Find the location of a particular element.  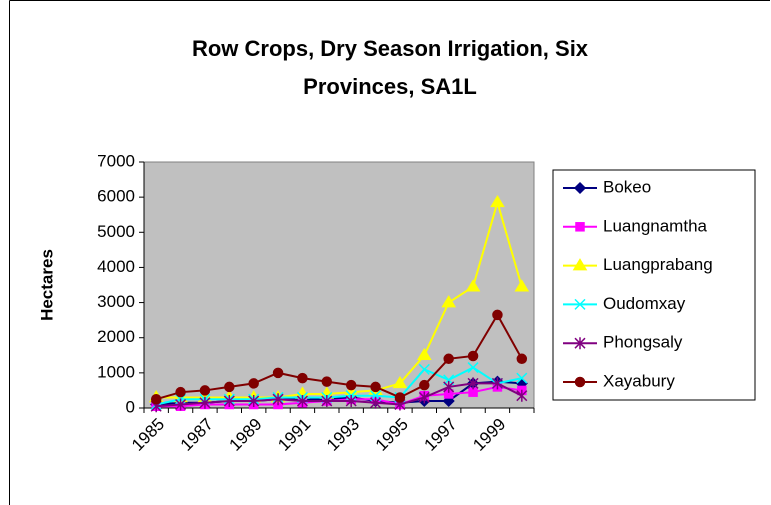

y-tick-label: 1000 is located at coordinates (116, 371).